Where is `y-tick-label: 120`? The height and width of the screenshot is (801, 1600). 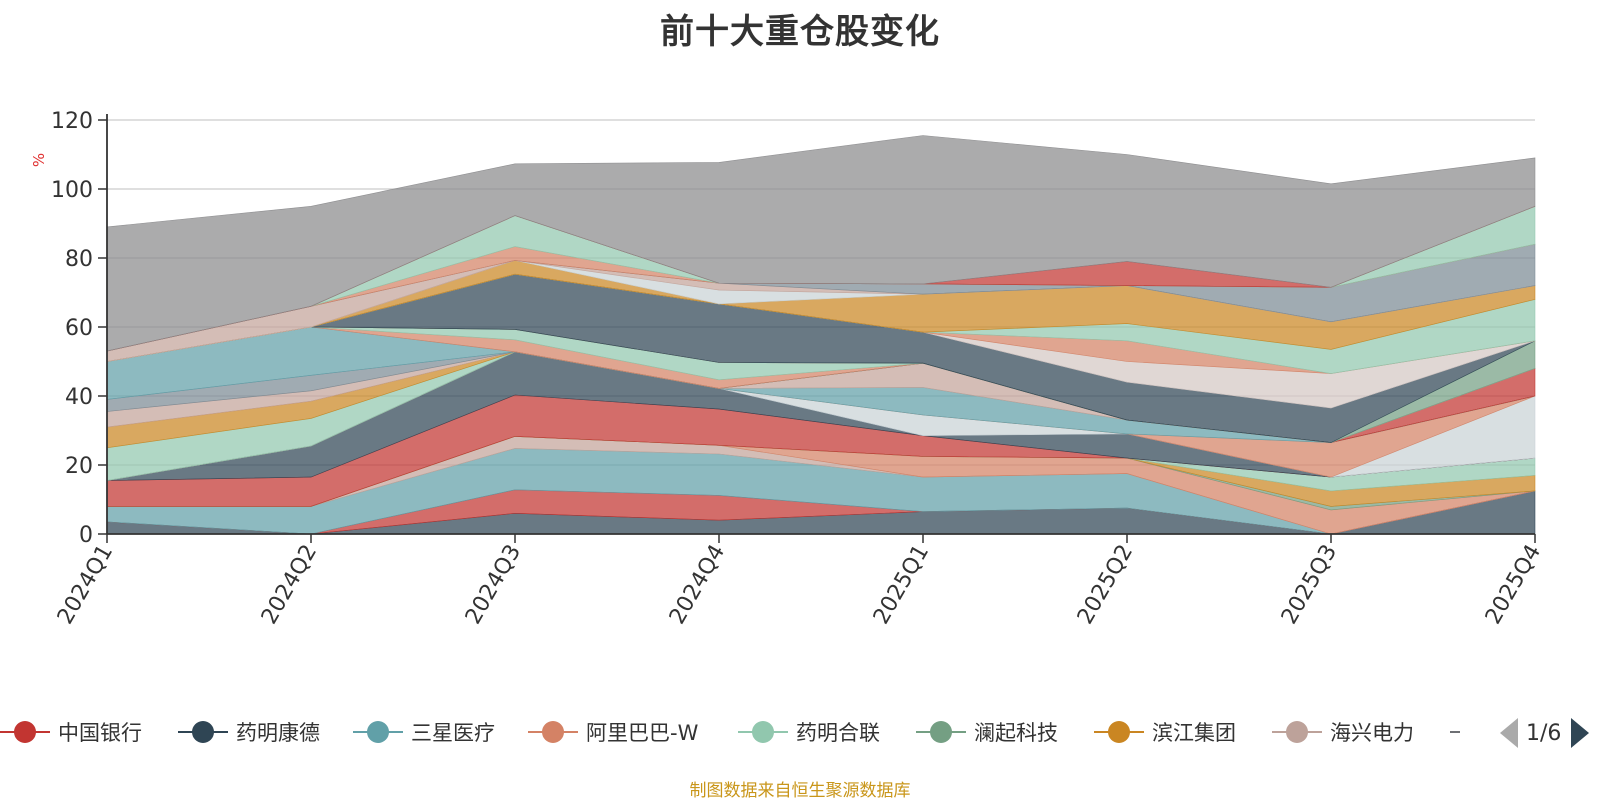
y-tick-label: 120 is located at coordinates (72, 121).